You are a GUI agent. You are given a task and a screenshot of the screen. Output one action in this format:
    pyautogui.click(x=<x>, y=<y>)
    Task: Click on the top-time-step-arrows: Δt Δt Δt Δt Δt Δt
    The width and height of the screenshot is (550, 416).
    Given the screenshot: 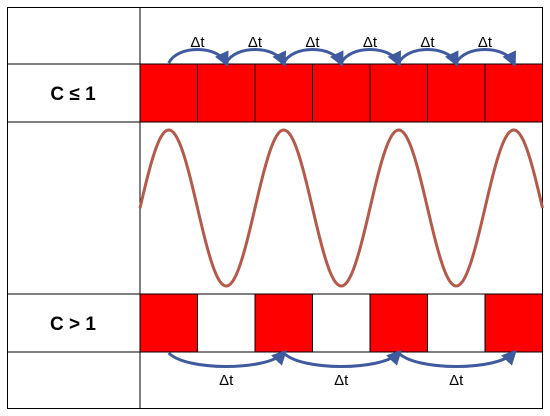 What is the action you would take?
    pyautogui.click(x=341, y=51)
    